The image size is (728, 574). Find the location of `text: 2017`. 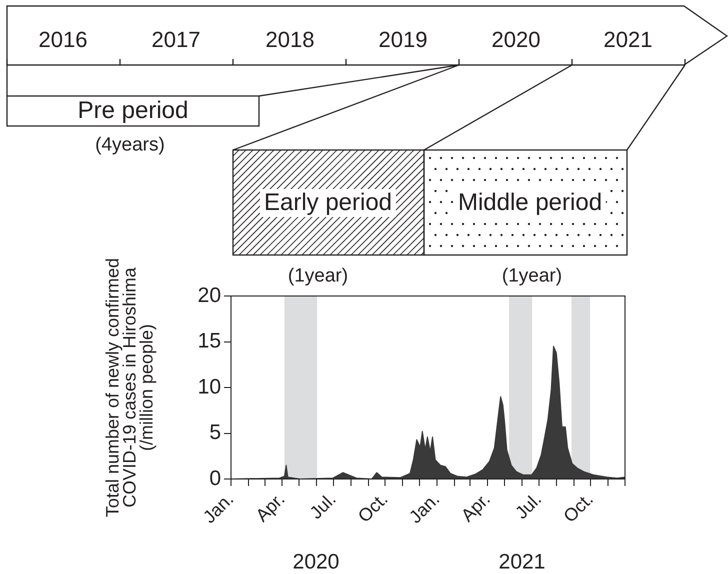

text: 2017 is located at coordinates (176, 39).